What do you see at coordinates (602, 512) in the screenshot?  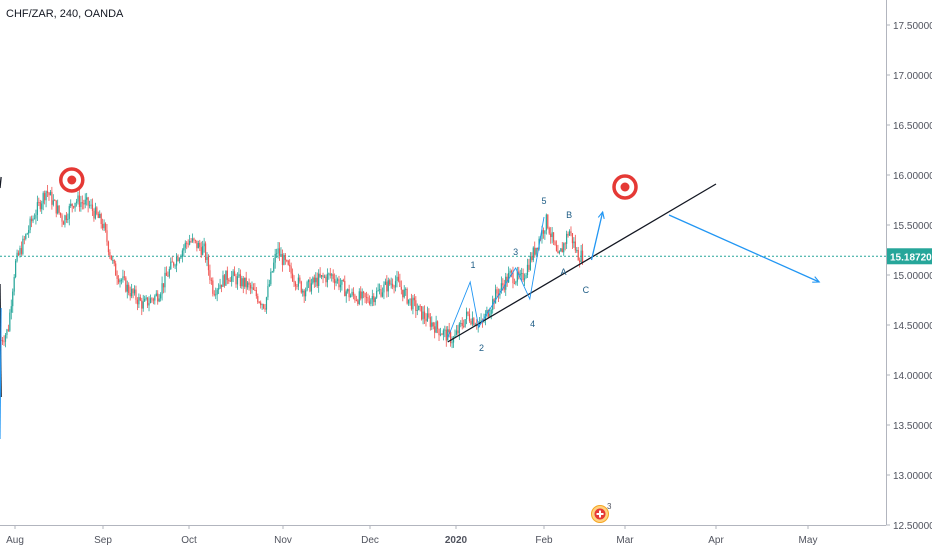 I see `events-badge: 3` at bounding box center [602, 512].